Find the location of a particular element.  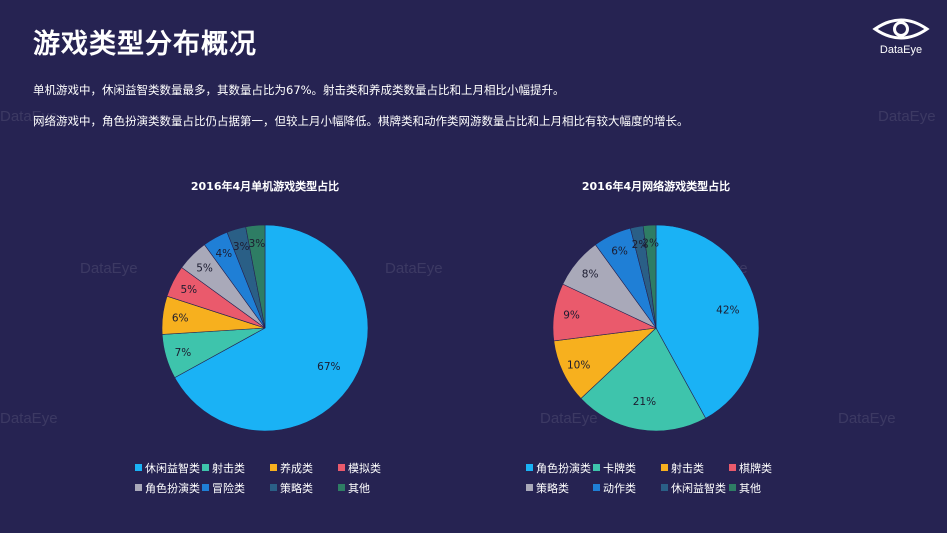

legend-item: 养成类 is located at coordinates (291, 468).